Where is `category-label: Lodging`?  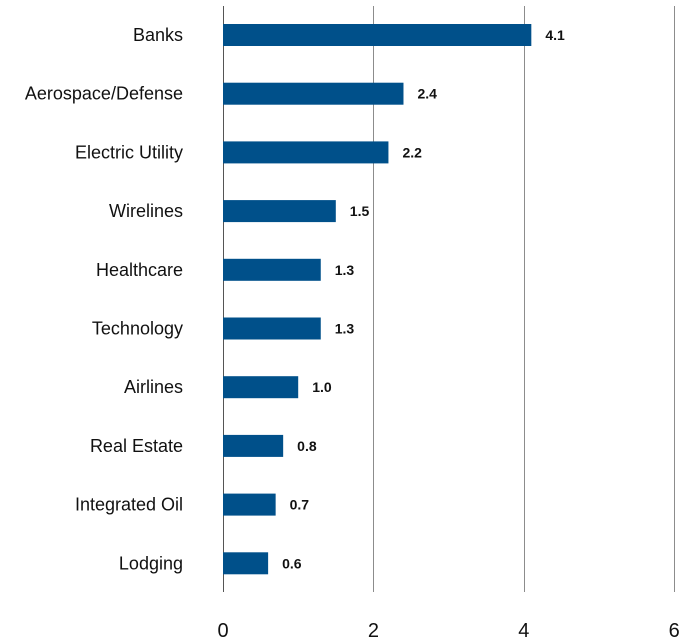 category-label: Lodging is located at coordinates (151, 563).